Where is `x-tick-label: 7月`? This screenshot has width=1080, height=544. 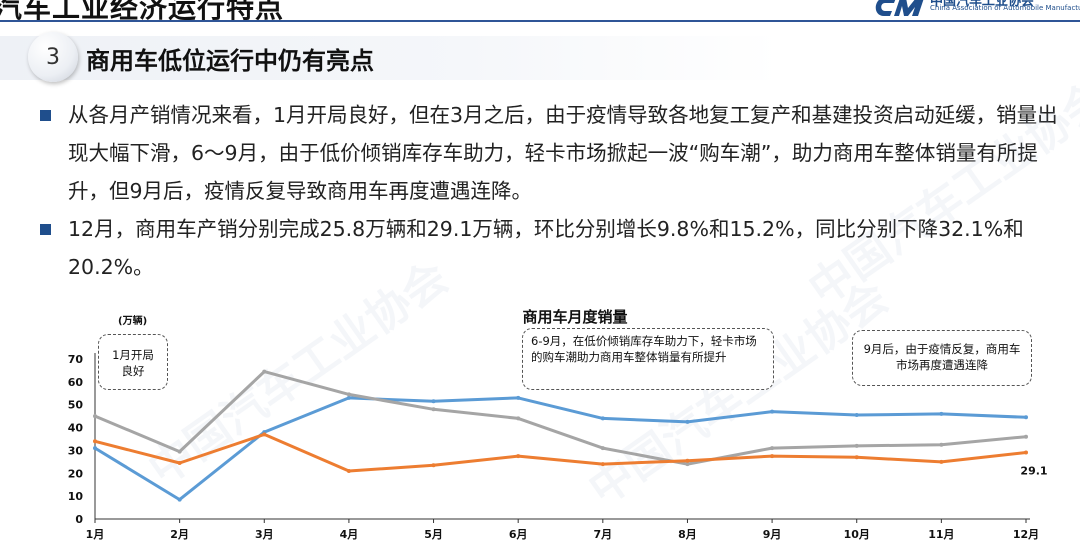 x-tick-label: 7月 is located at coordinates (602, 534).